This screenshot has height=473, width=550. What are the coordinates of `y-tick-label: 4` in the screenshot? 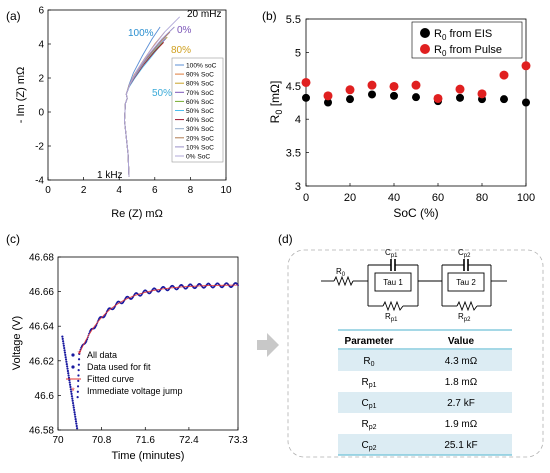 It's located at (298, 120).